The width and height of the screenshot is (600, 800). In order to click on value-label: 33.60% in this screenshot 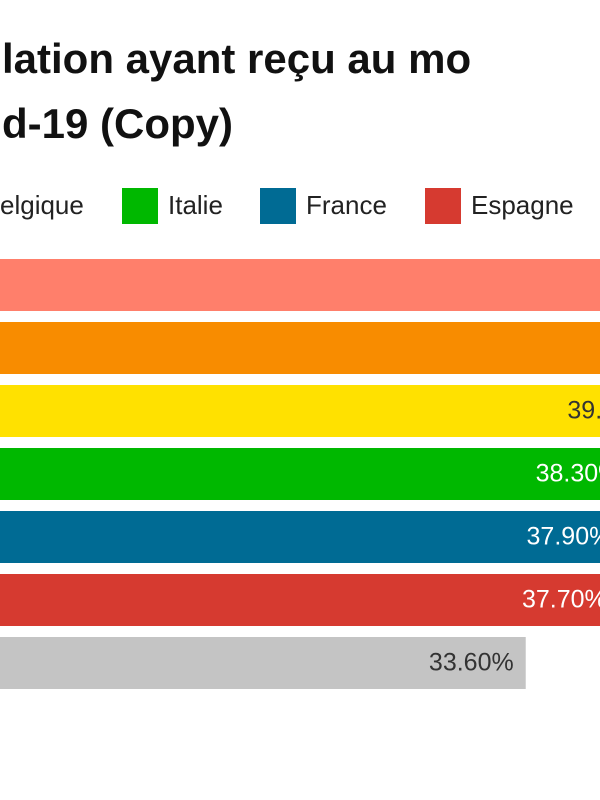, I will do `click(471, 663)`.